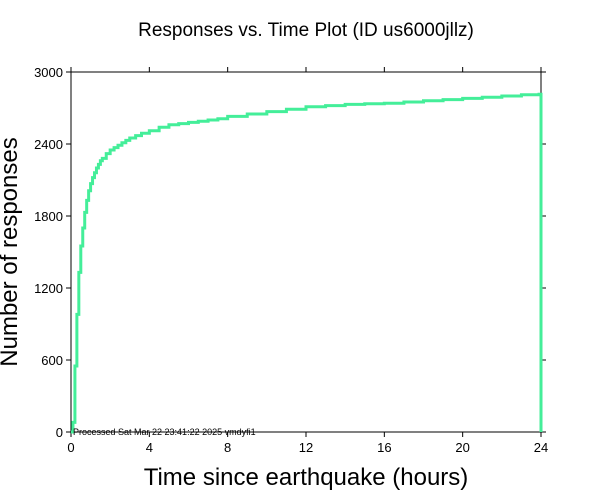  Describe the element at coordinates (48, 288) in the screenshot. I see `y-tick-label: 1200` at that location.